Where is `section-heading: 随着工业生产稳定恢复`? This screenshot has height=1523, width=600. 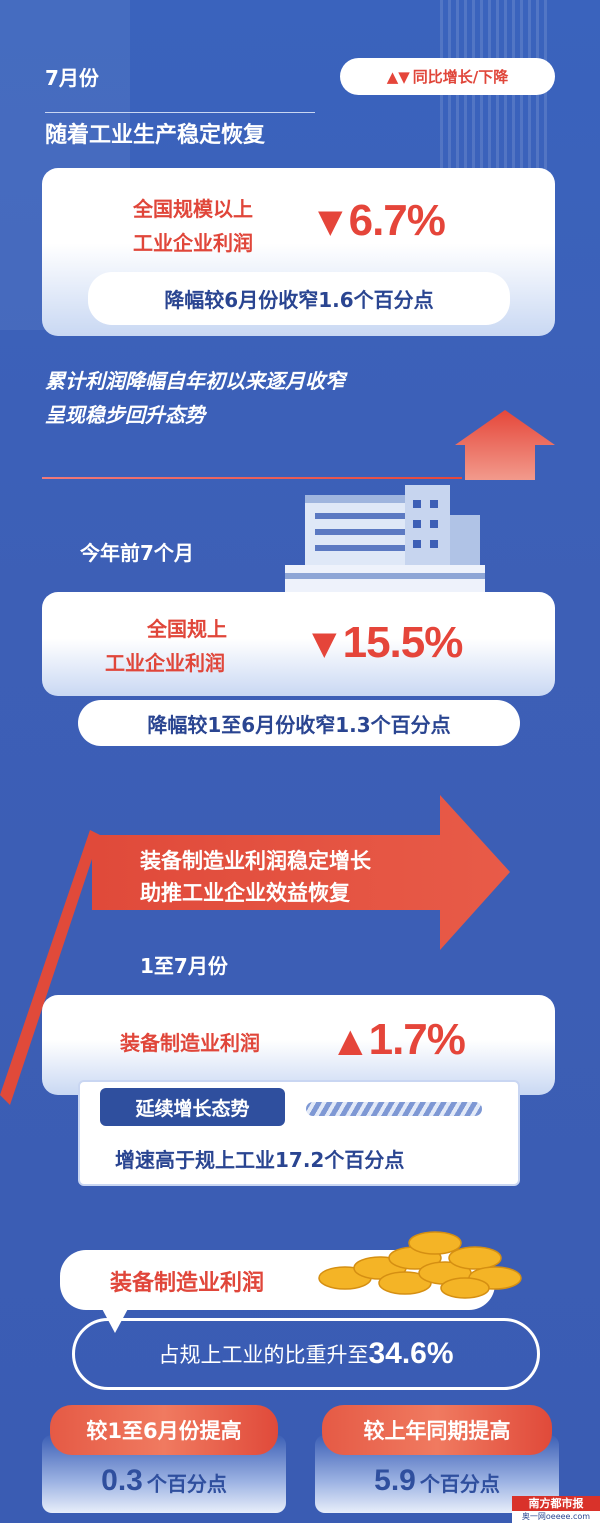
section-heading: 随着工业生产稳定恢复 is located at coordinates (155, 135).